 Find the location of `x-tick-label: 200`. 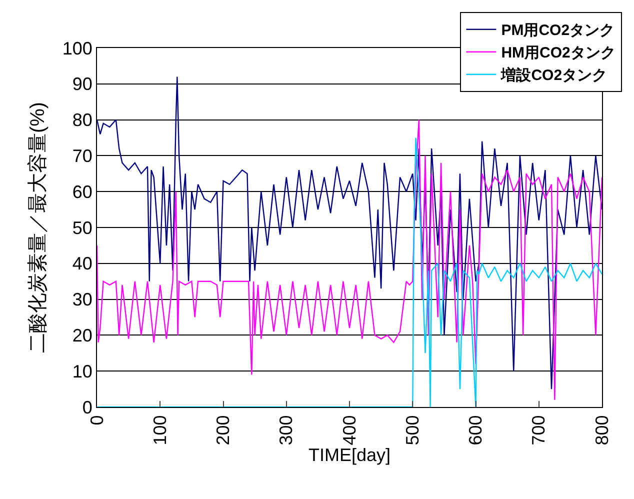

x-tick-label: 200 is located at coordinates (223, 430).